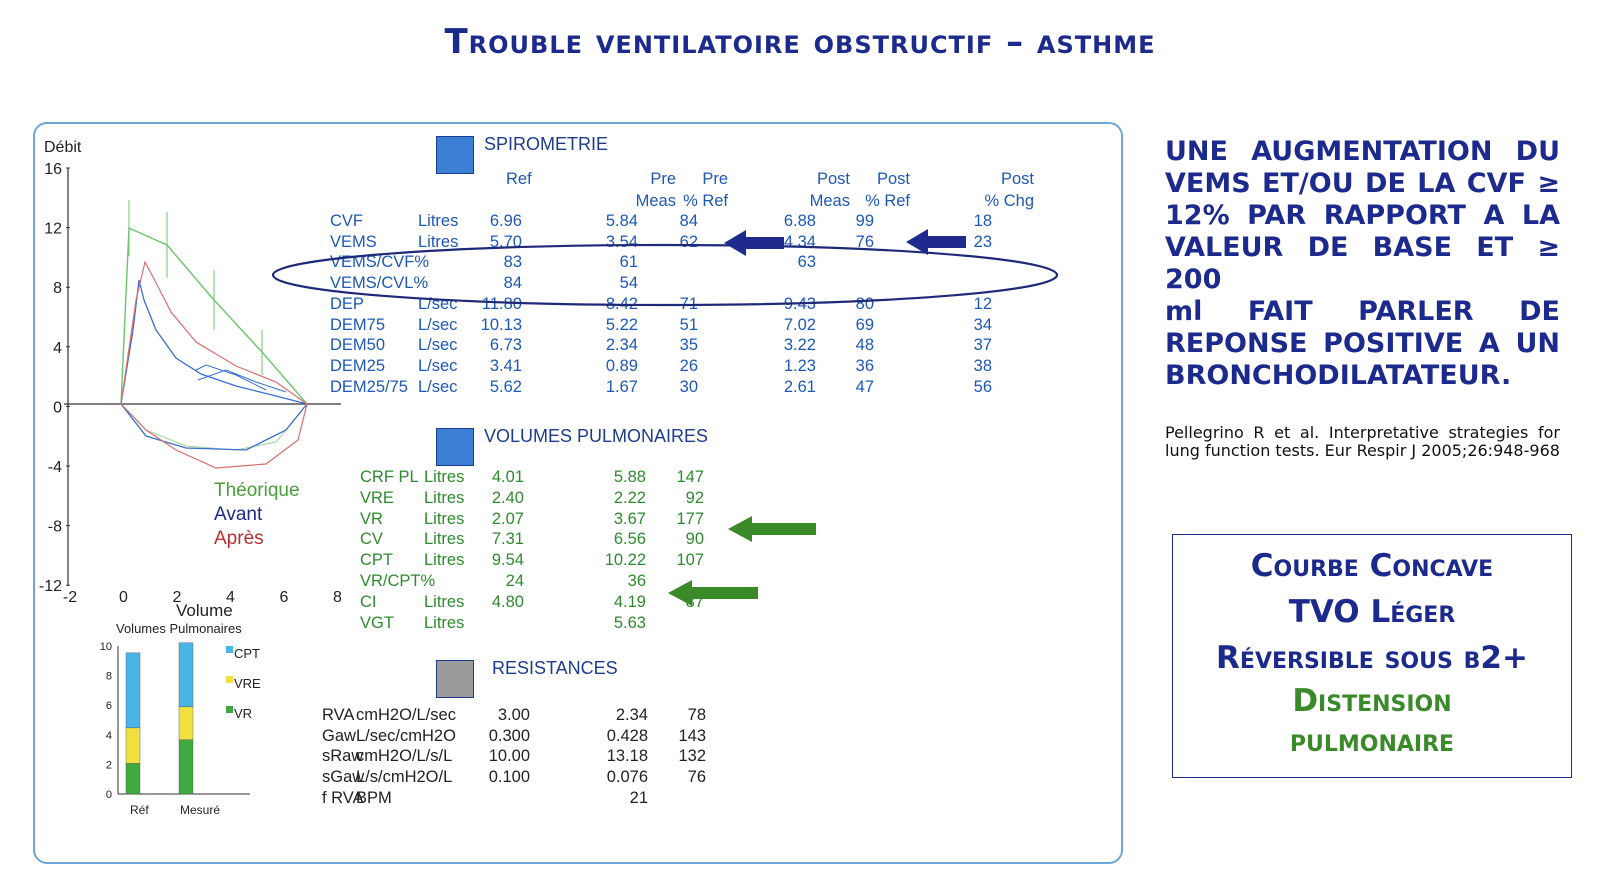 The image size is (1600, 882). Describe the element at coordinates (621, 386) in the screenshot. I see `cell: 1.67` at that location.